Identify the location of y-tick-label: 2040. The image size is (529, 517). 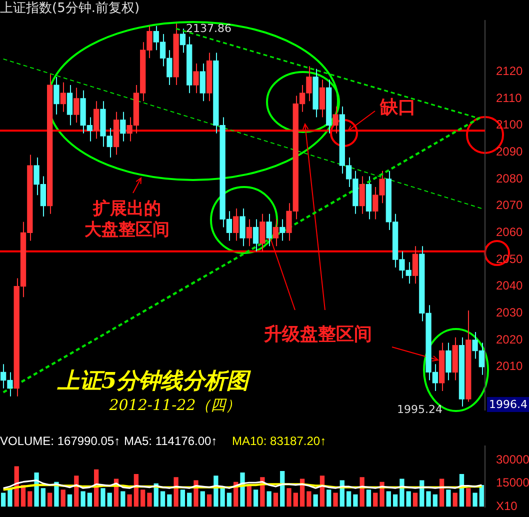
(510, 285).